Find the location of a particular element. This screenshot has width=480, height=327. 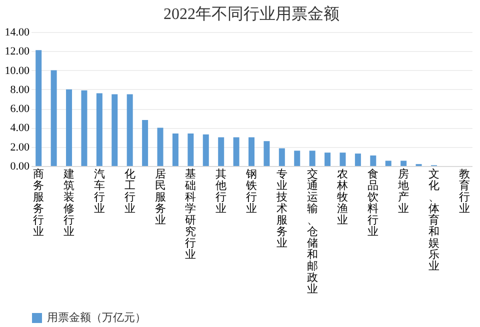

category-label: 文化、体育和娱乐业 is located at coordinates (434, 220).